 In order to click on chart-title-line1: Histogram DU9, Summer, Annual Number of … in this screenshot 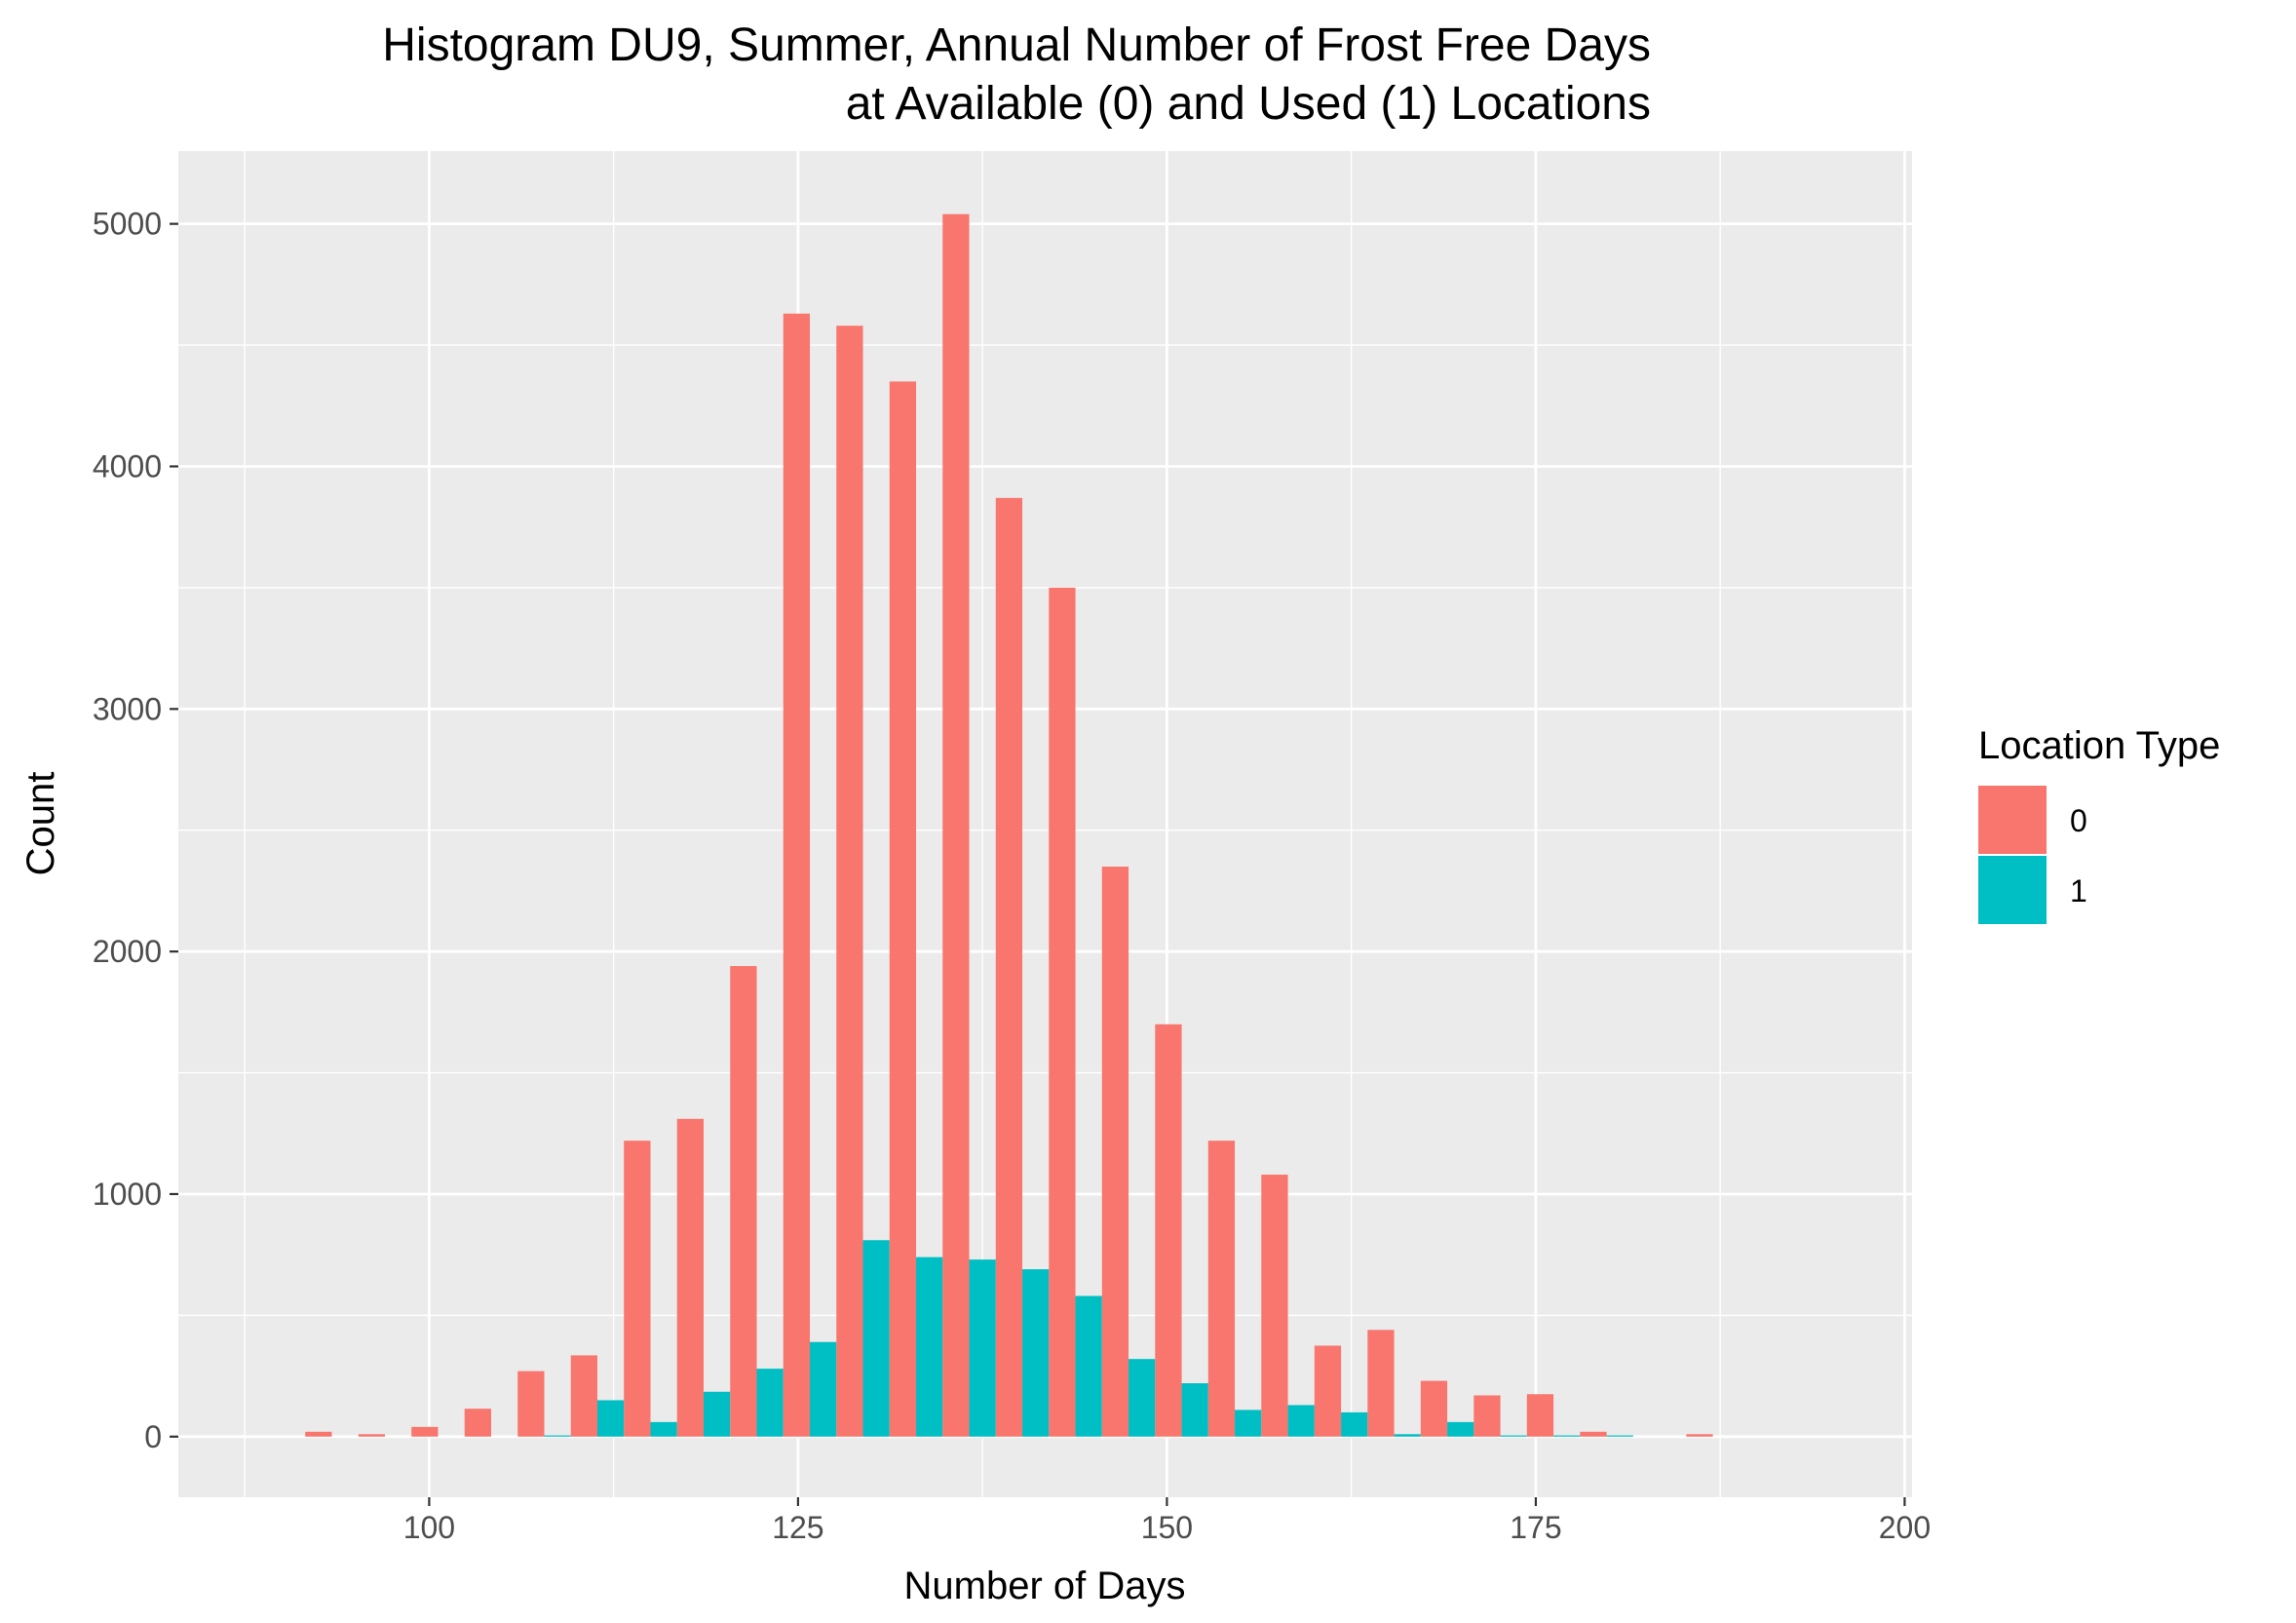, I will do `click(1016, 45)`.